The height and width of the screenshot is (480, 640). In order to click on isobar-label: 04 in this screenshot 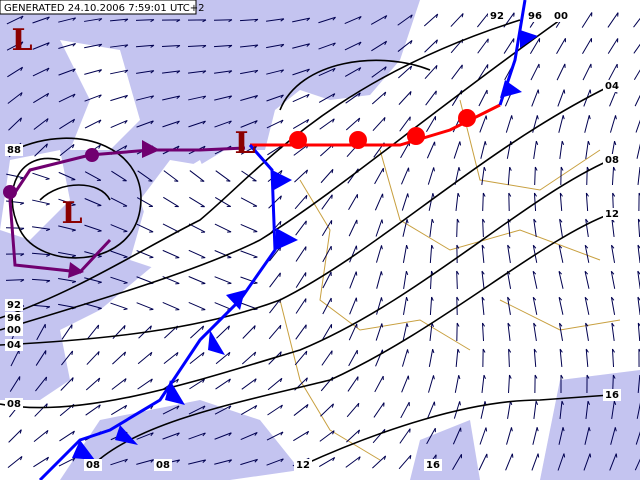, I will do `click(14, 345)`.